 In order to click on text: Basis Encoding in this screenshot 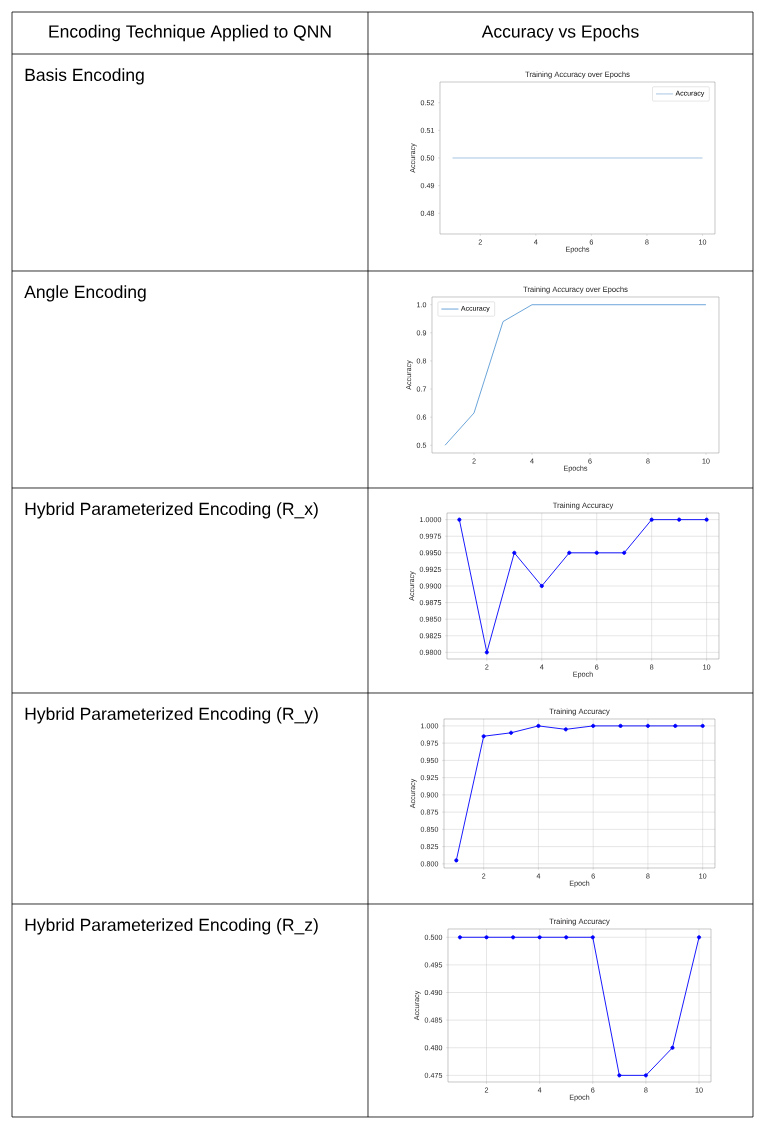, I will do `click(84, 76)`.